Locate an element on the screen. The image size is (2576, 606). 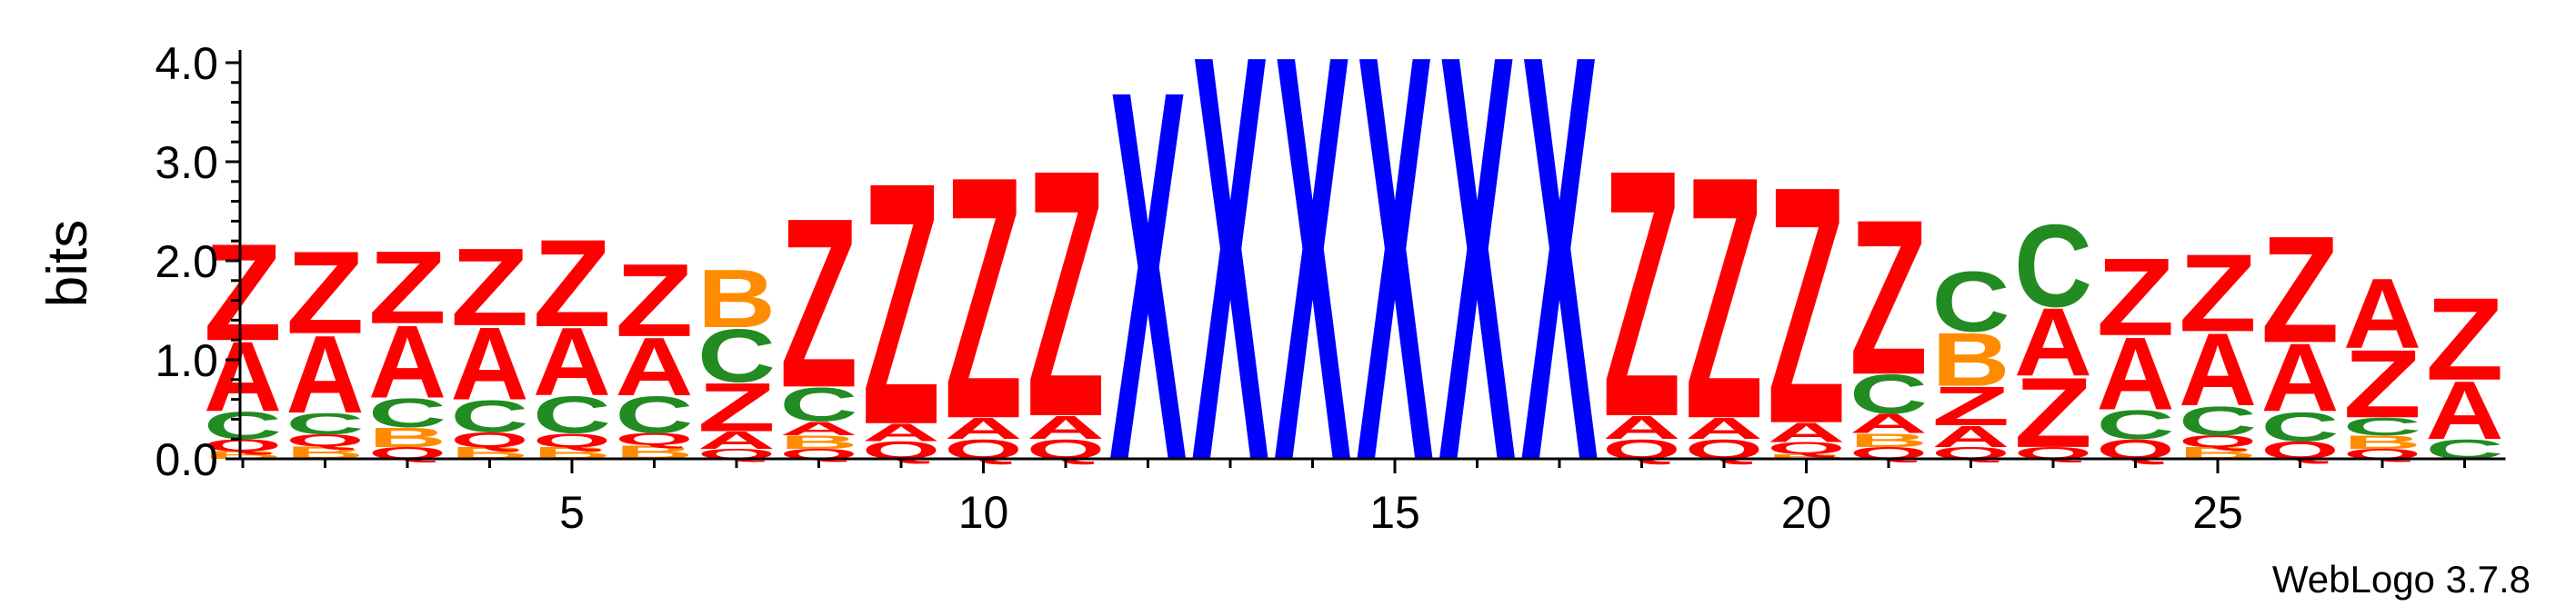
y-tick-label: 3.0 is located at coordinates (186, 162).